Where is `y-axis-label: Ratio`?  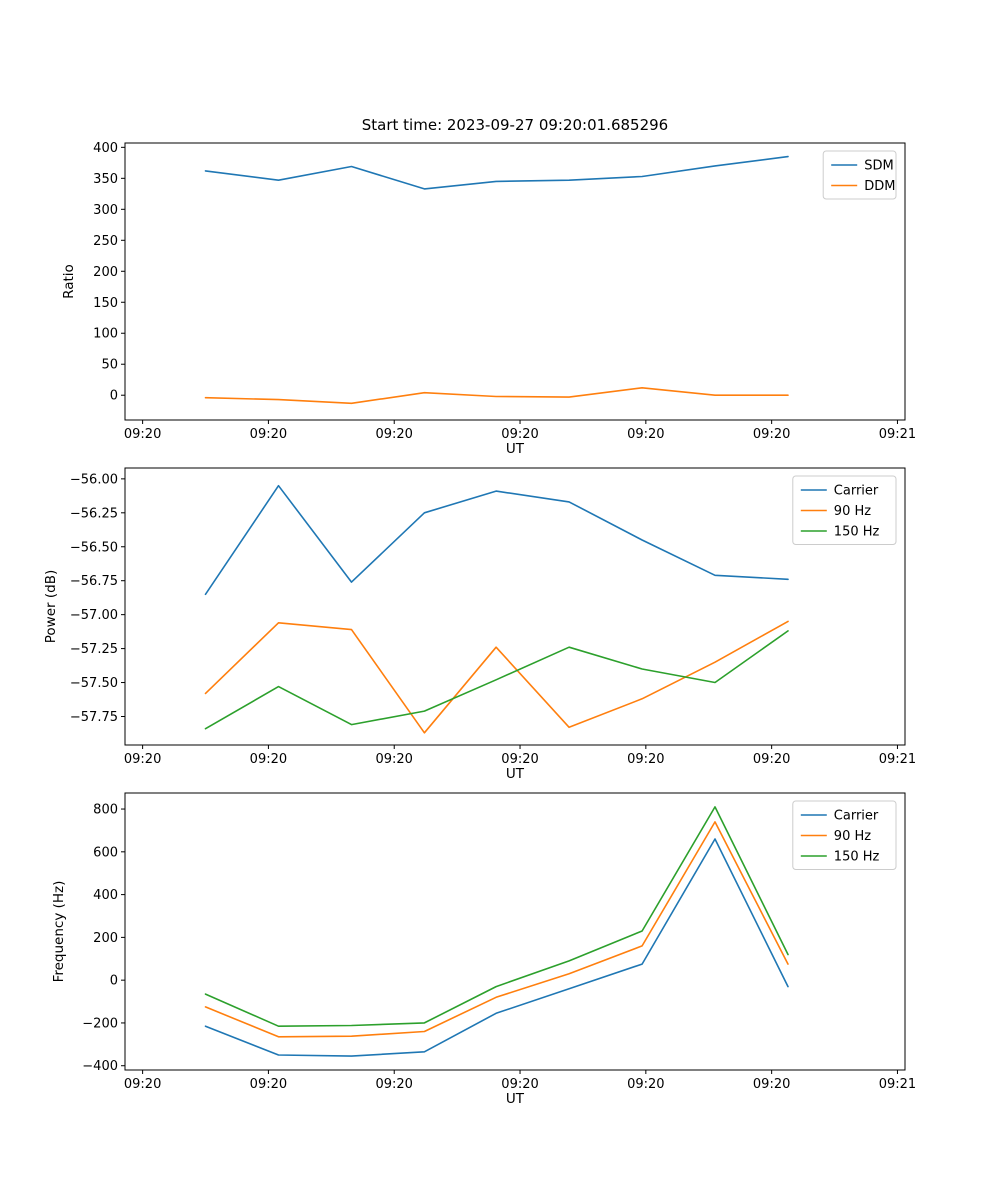
y-axis-label: Ratio is located at coordinates (69, 281).